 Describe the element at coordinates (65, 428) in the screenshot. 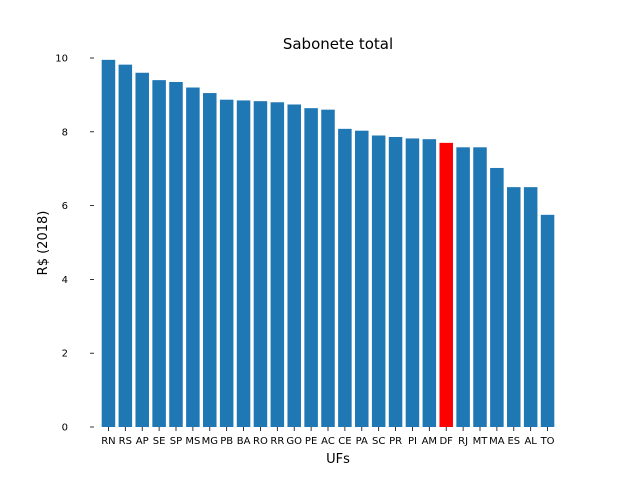

I see `y-tick-label: 0` at that location.